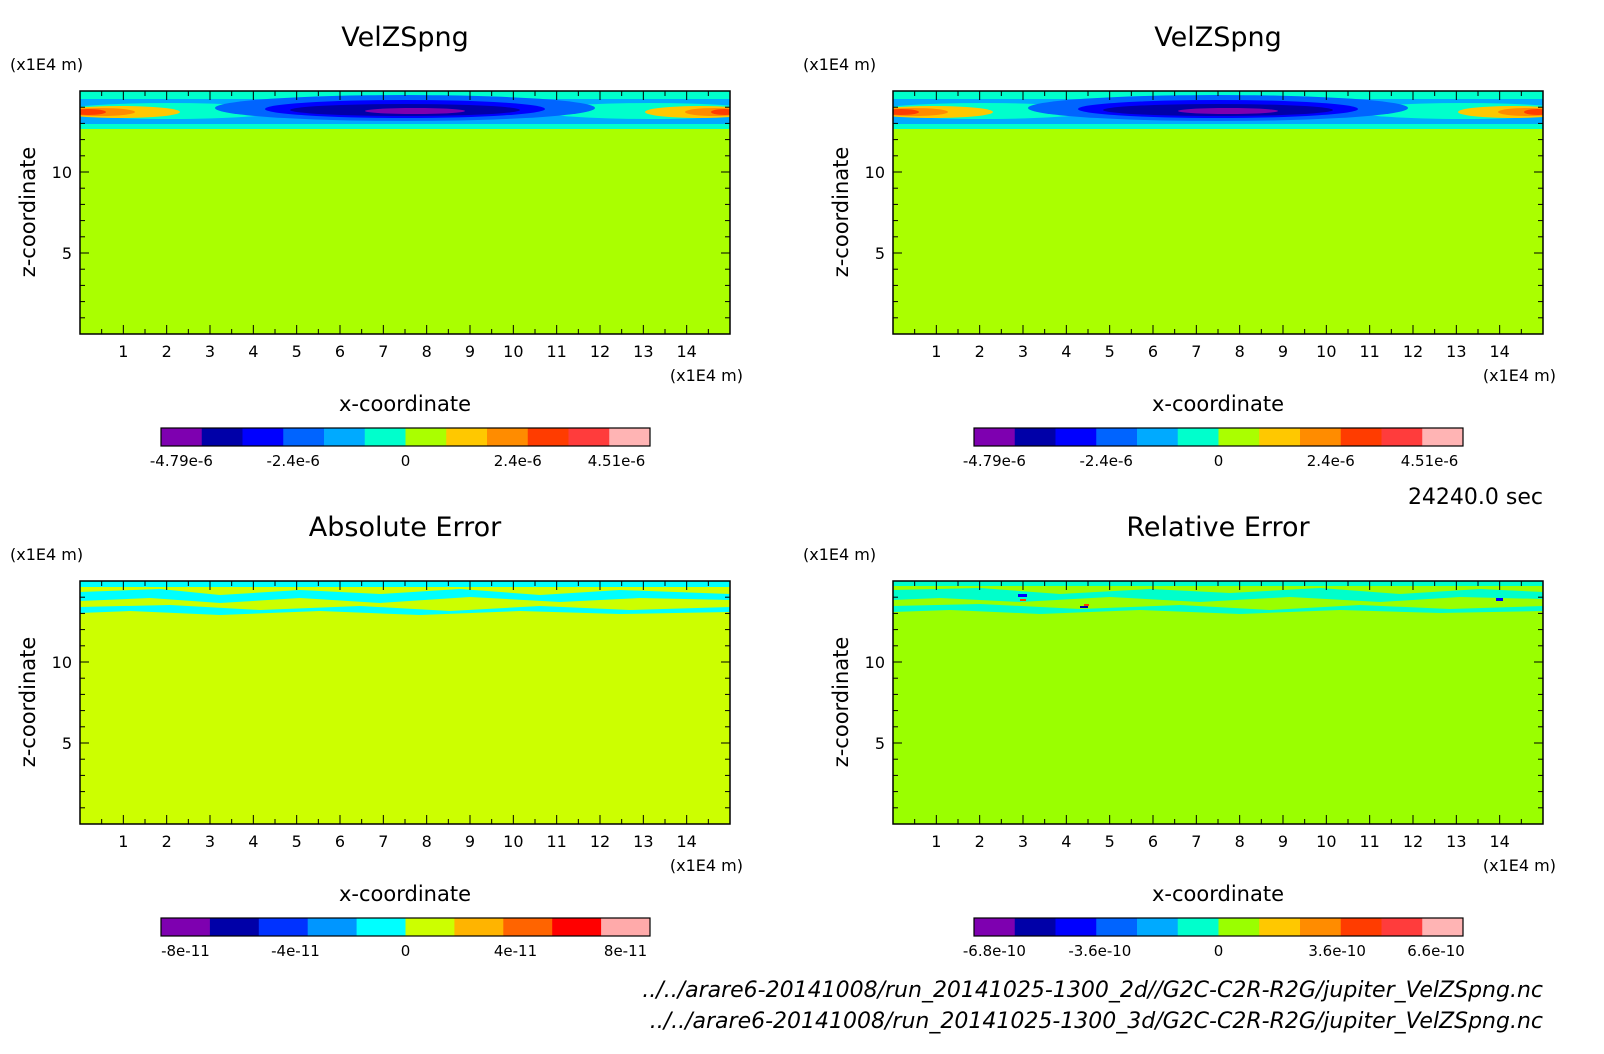  Describe the element at coordinates (515, 951) in the screenshot. I see `colorbar-label: 4e-11` at that location.